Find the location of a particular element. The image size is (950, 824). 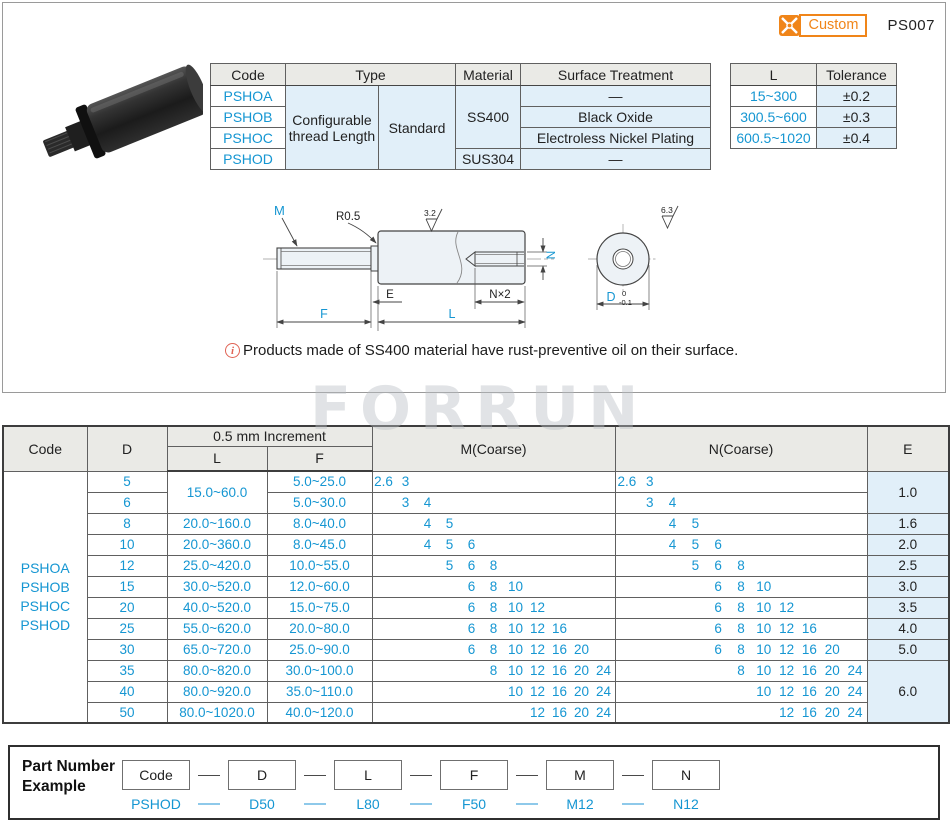

cell-d: 6 is located at coordinates (127, 502).